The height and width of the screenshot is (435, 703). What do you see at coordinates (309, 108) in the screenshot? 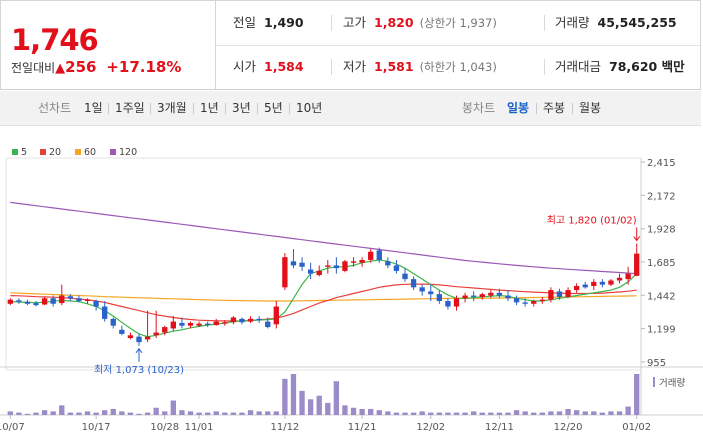
I see `tab-10y: 10년` at bounding box center [309, 108].